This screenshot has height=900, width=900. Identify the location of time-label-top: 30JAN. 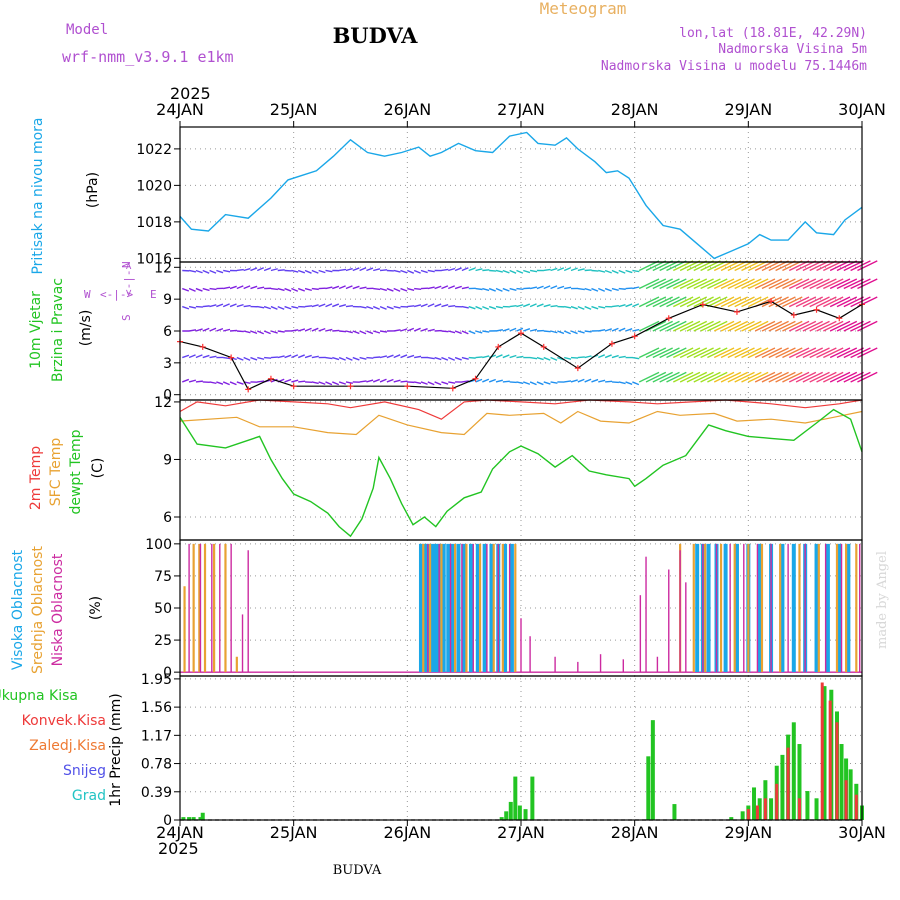
(862, 109).